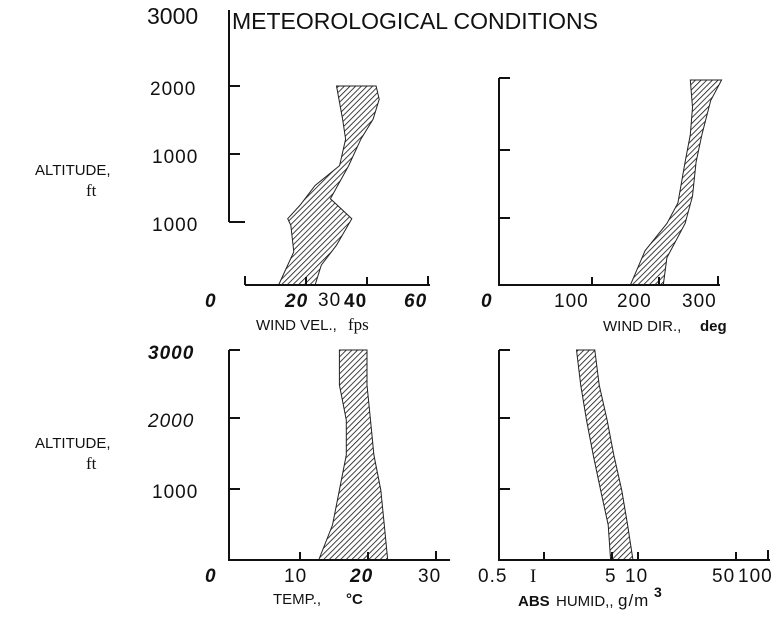  I want to click on altitude-unit-top: ft, so click(91, 190).